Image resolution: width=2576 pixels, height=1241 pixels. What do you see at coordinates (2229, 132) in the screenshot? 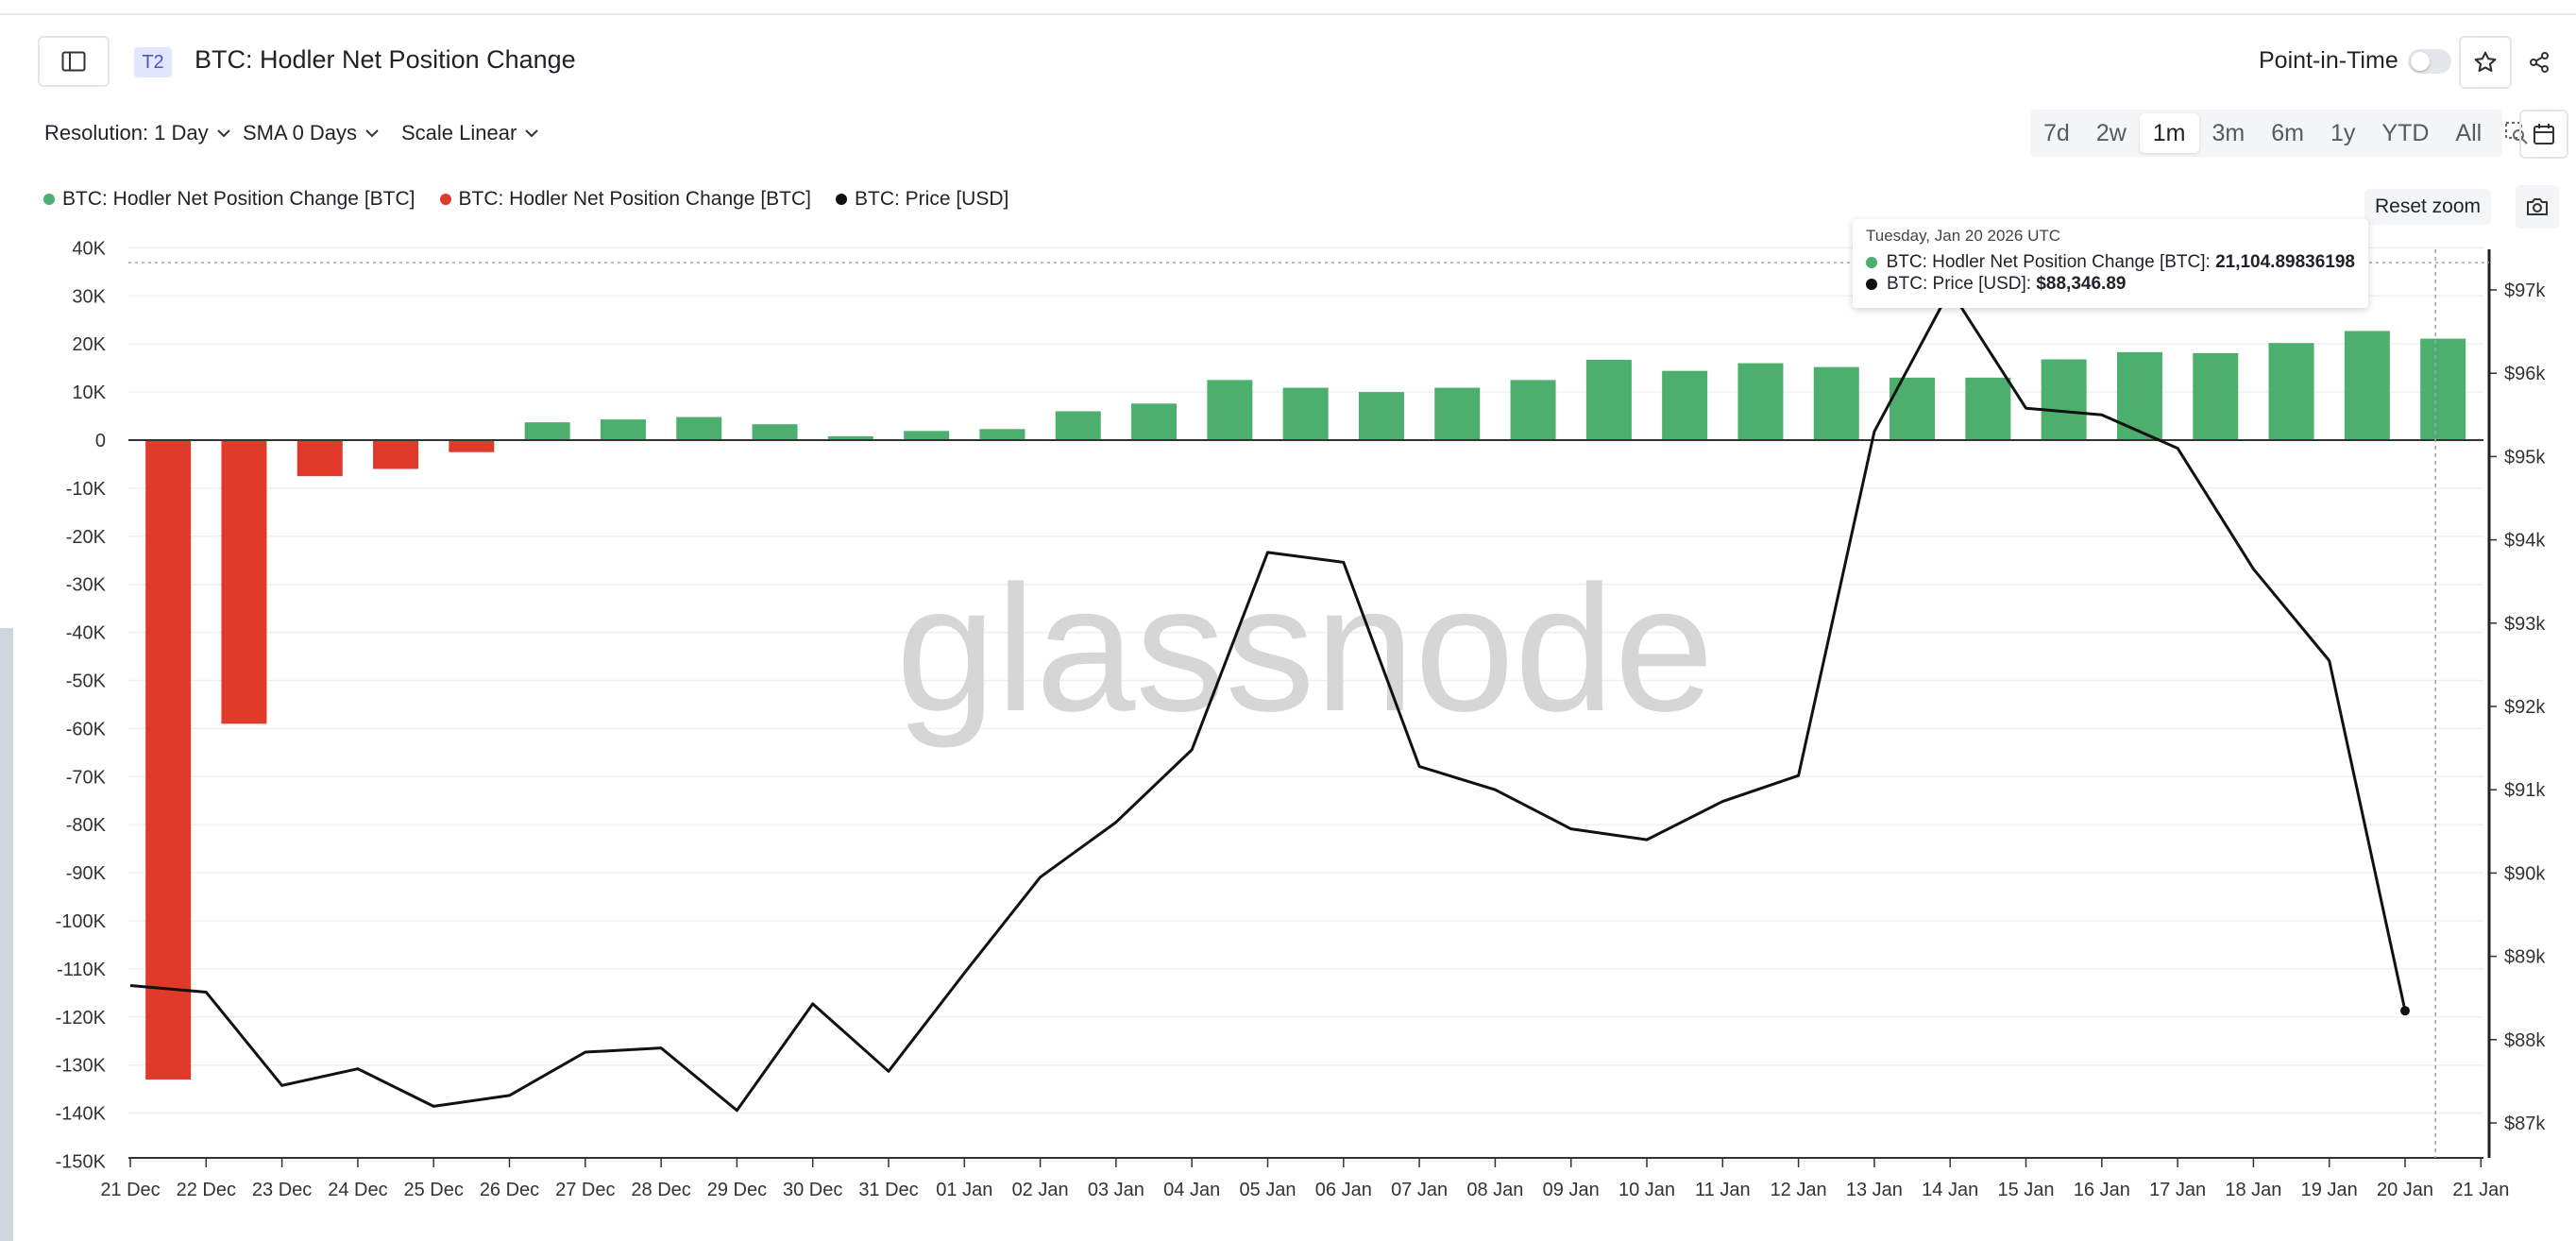
I see `range-3m: 3m` at bounding box center [2229, 132].